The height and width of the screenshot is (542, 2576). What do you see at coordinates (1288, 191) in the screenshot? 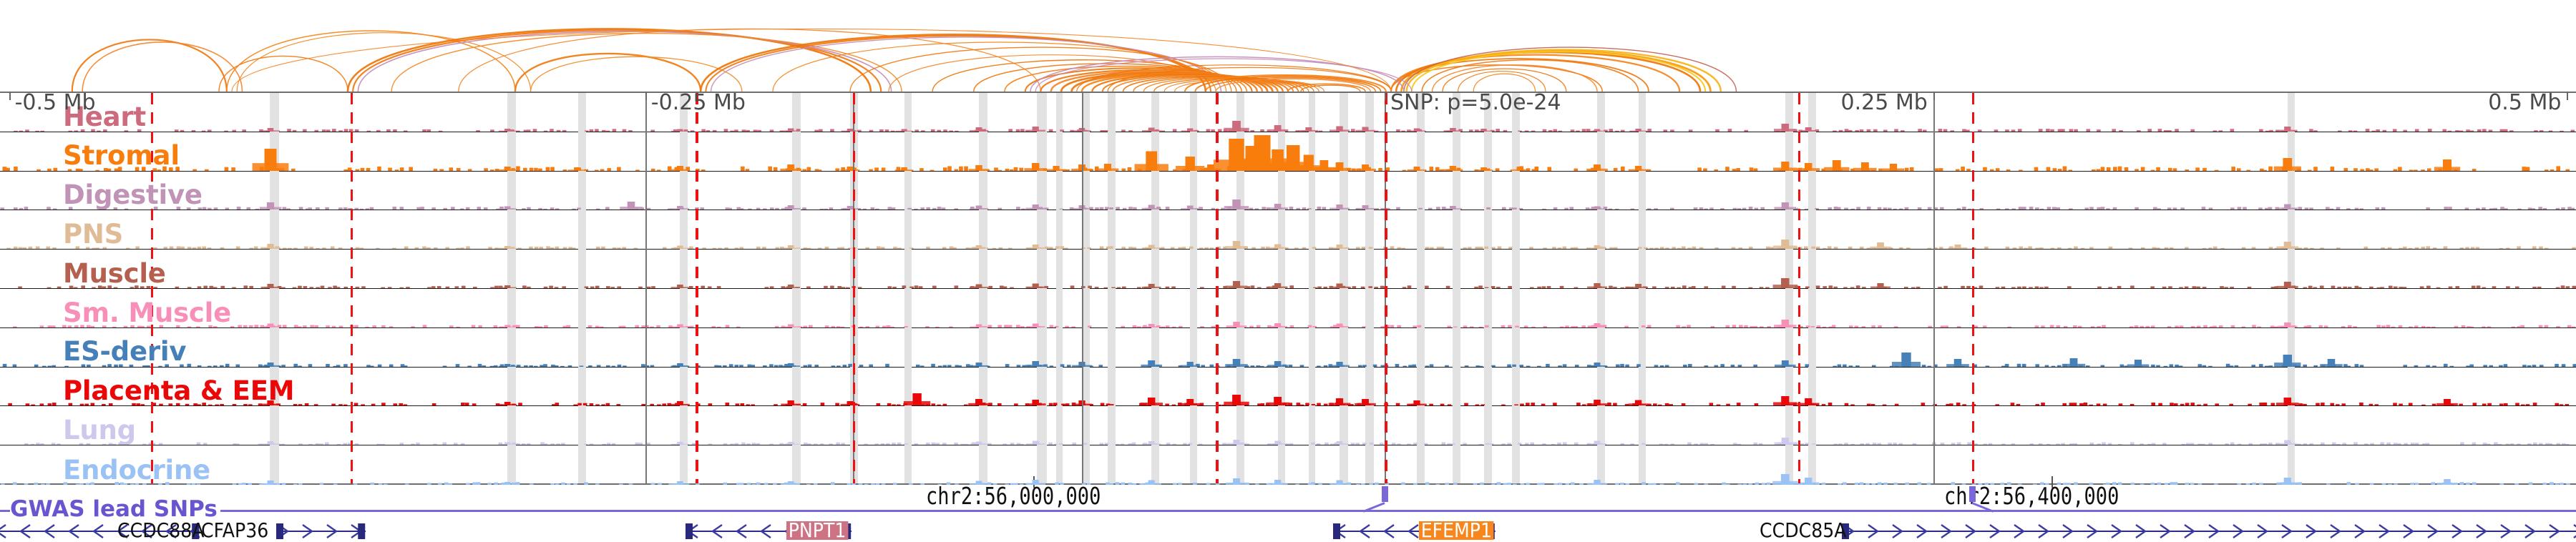
I see `signal-track-digestive: Digestive` at bounding box center [1288, 191].